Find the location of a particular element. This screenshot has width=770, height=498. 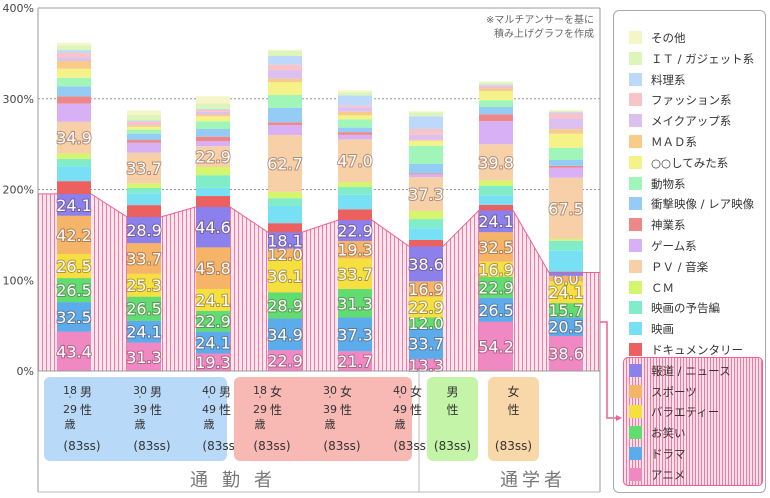

category-label: 男性 (83ss) is located at coordinates (453, 419).